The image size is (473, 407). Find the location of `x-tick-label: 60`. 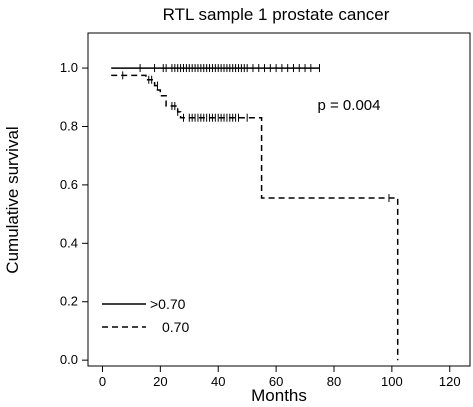

x-tick-label: 60 is located at coordinates (276, 381).